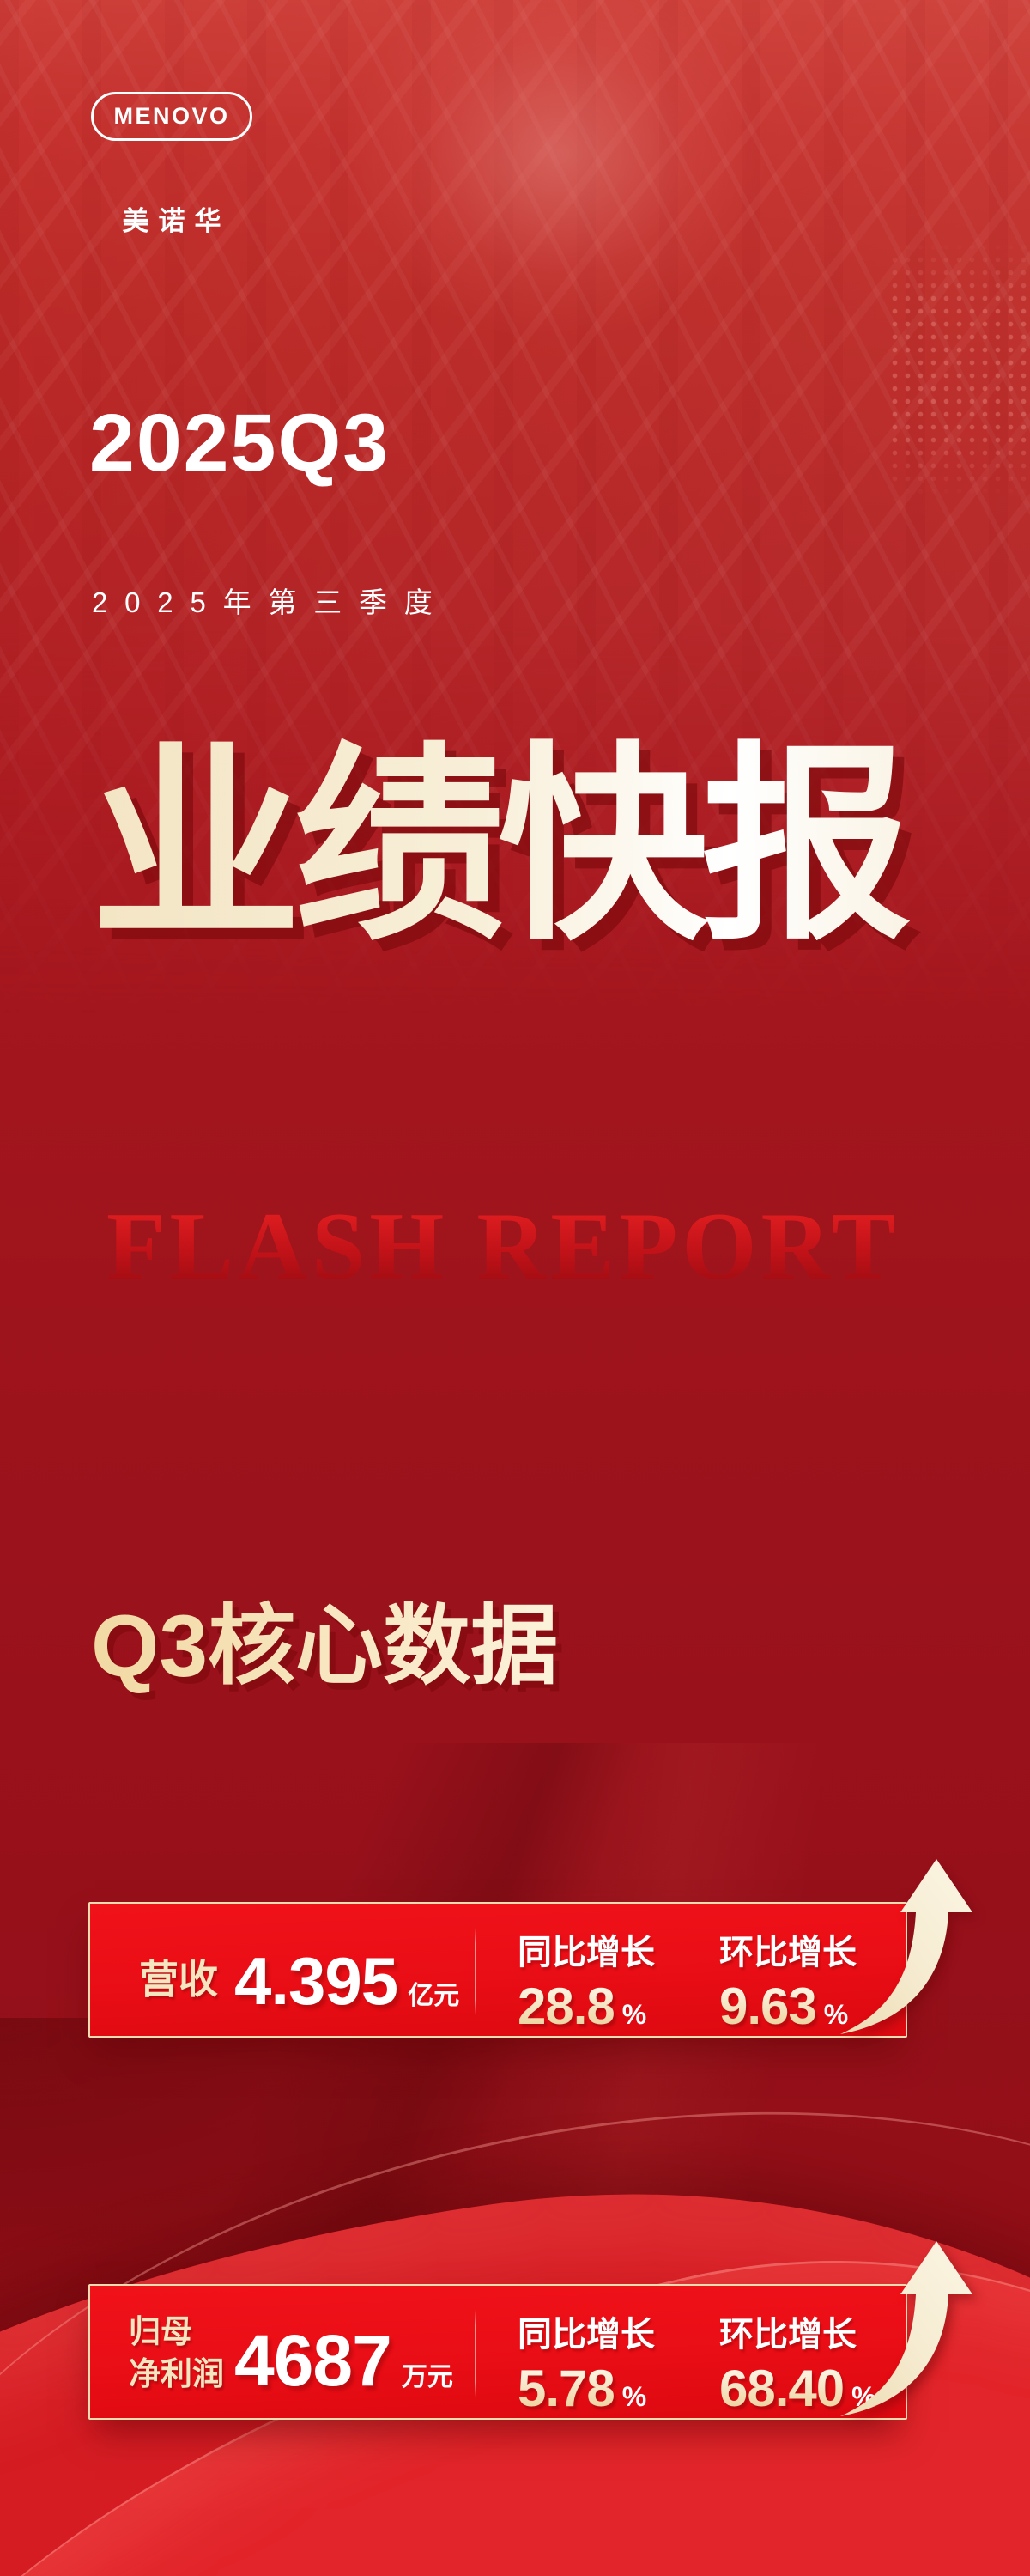 The width and height of the screenshot is (1030, 2576). I want to click on perforated-panel-texture, so click(959, 369).